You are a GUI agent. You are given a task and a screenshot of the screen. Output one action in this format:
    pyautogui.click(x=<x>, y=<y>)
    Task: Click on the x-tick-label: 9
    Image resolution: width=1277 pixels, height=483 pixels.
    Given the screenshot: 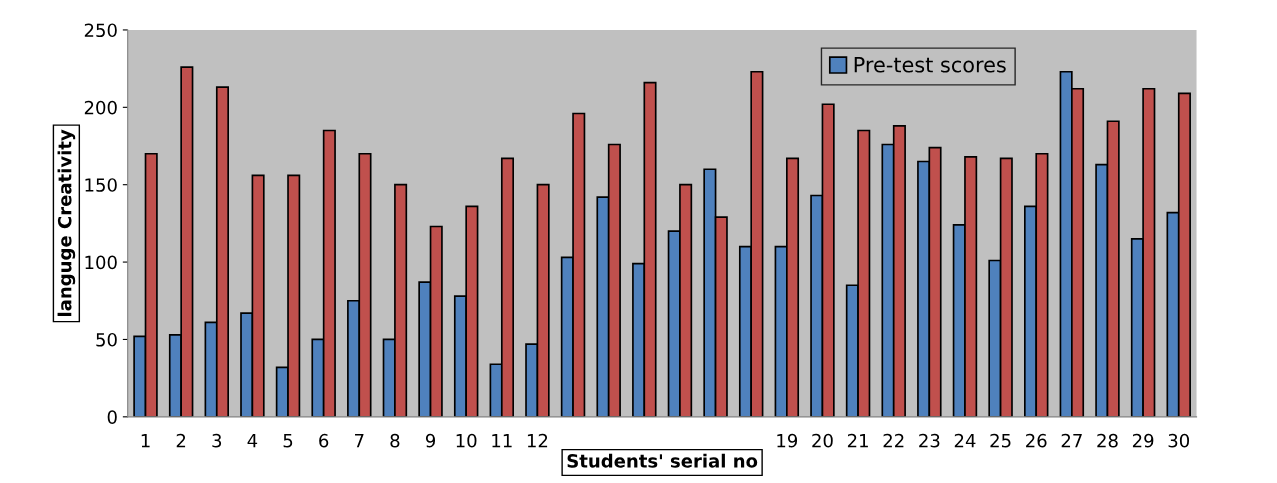 What is the action you would take?
    pyautogui.click(x=430, y=440)
    